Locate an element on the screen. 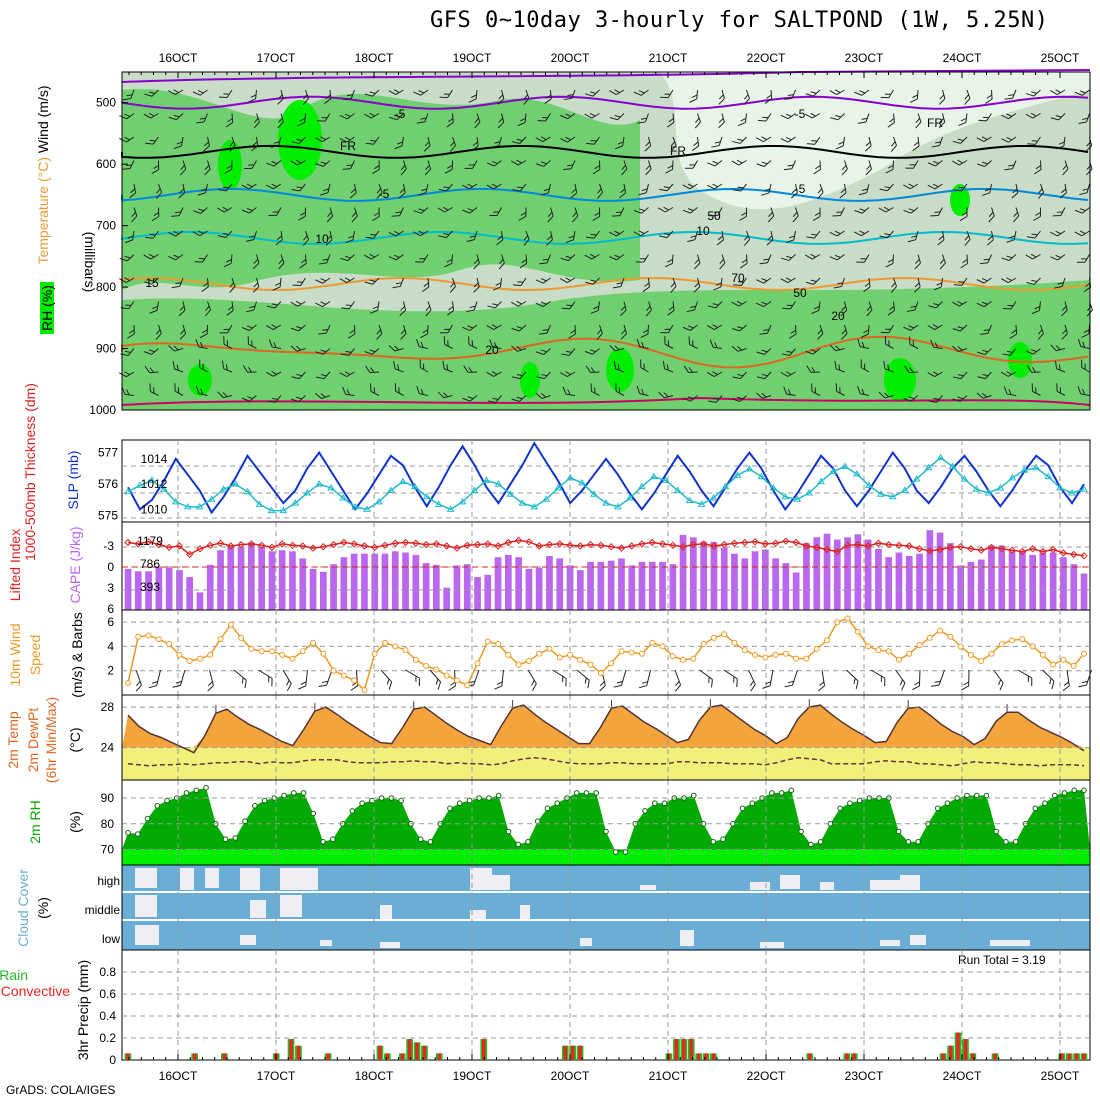 The height and width of the screenshot is (1100, 1100). upper-wind-barb-550-feather2 is located at coordinates (863, 391).